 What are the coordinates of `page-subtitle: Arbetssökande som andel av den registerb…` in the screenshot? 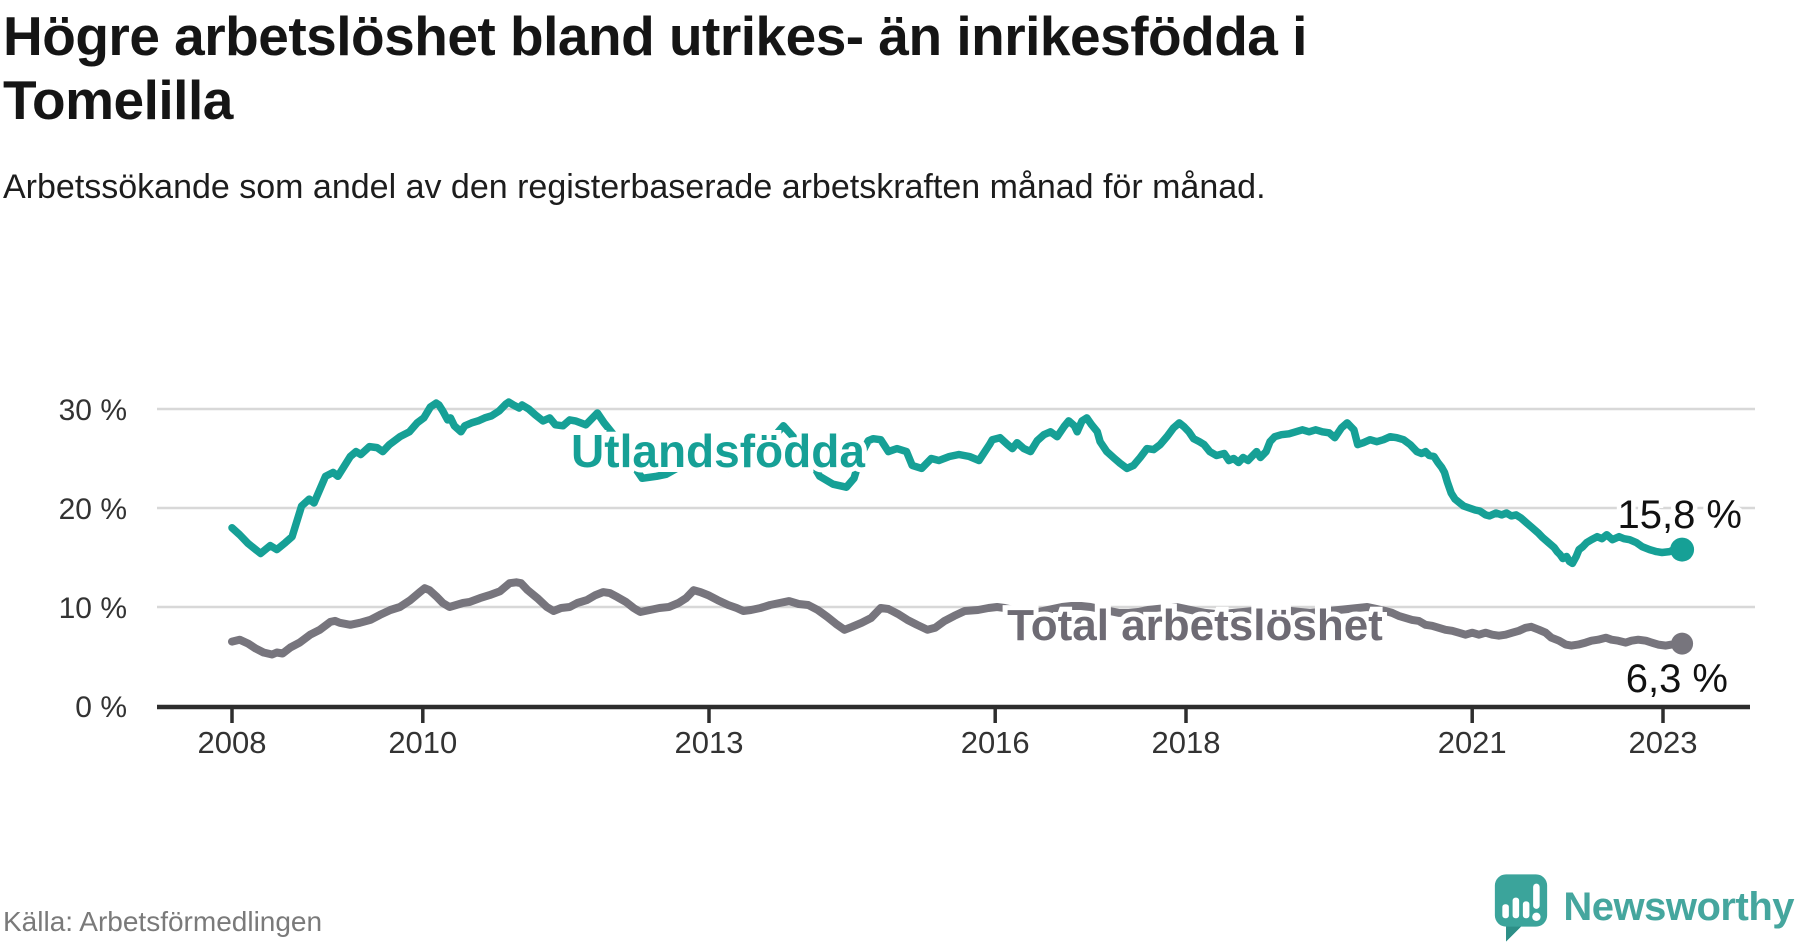 It's located at (634, 187).